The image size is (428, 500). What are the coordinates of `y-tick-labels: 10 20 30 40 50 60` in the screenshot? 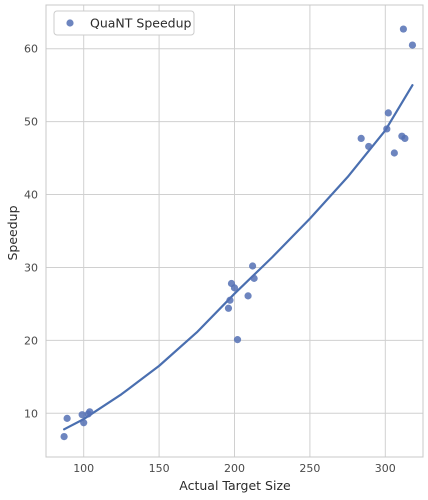 It's located at (31, 232).